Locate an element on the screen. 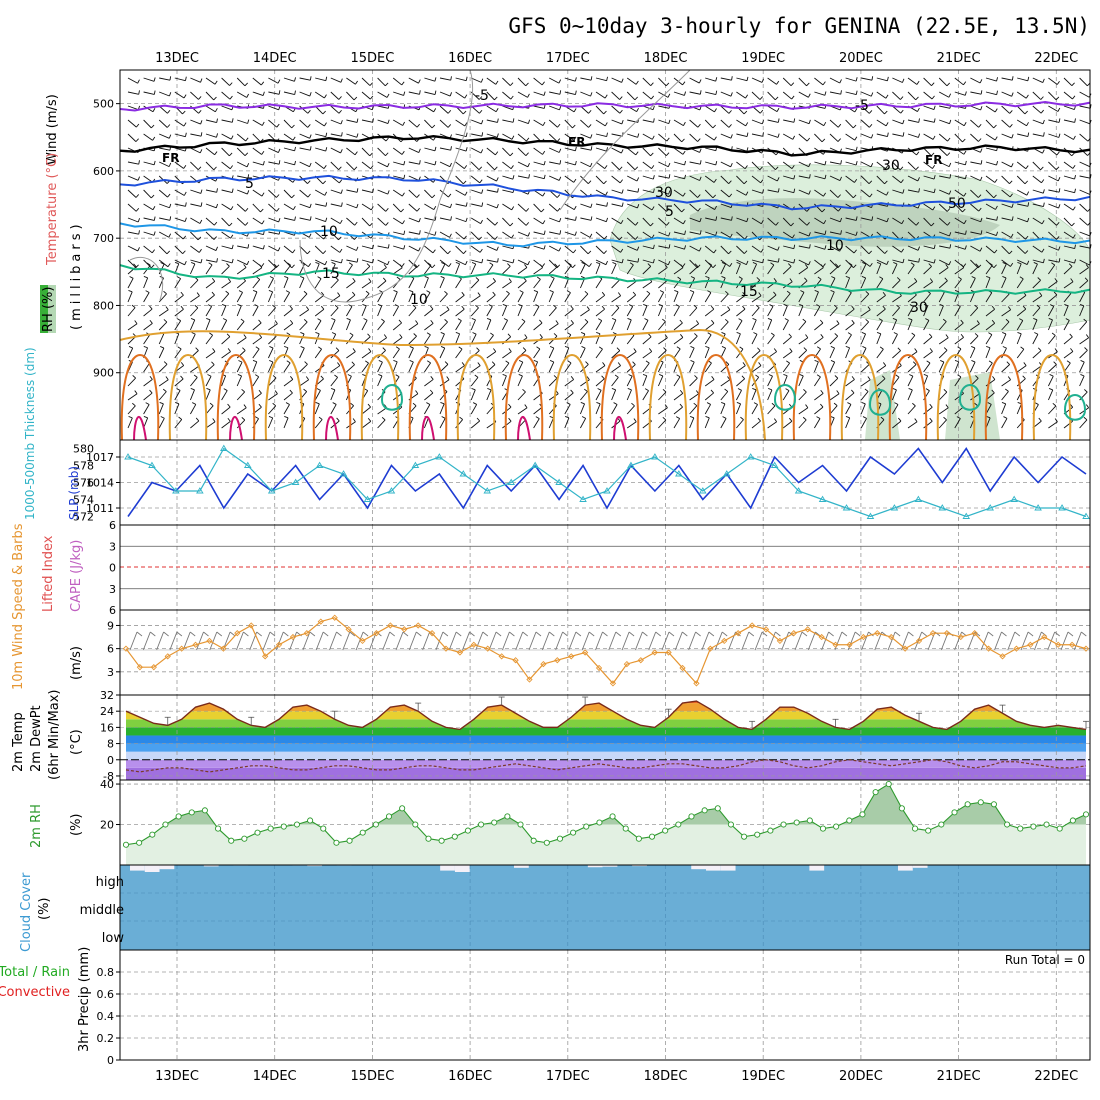 The width and height of the screenshot is (1100, 1100). series-Thickness is located at coordinates (607, 482).